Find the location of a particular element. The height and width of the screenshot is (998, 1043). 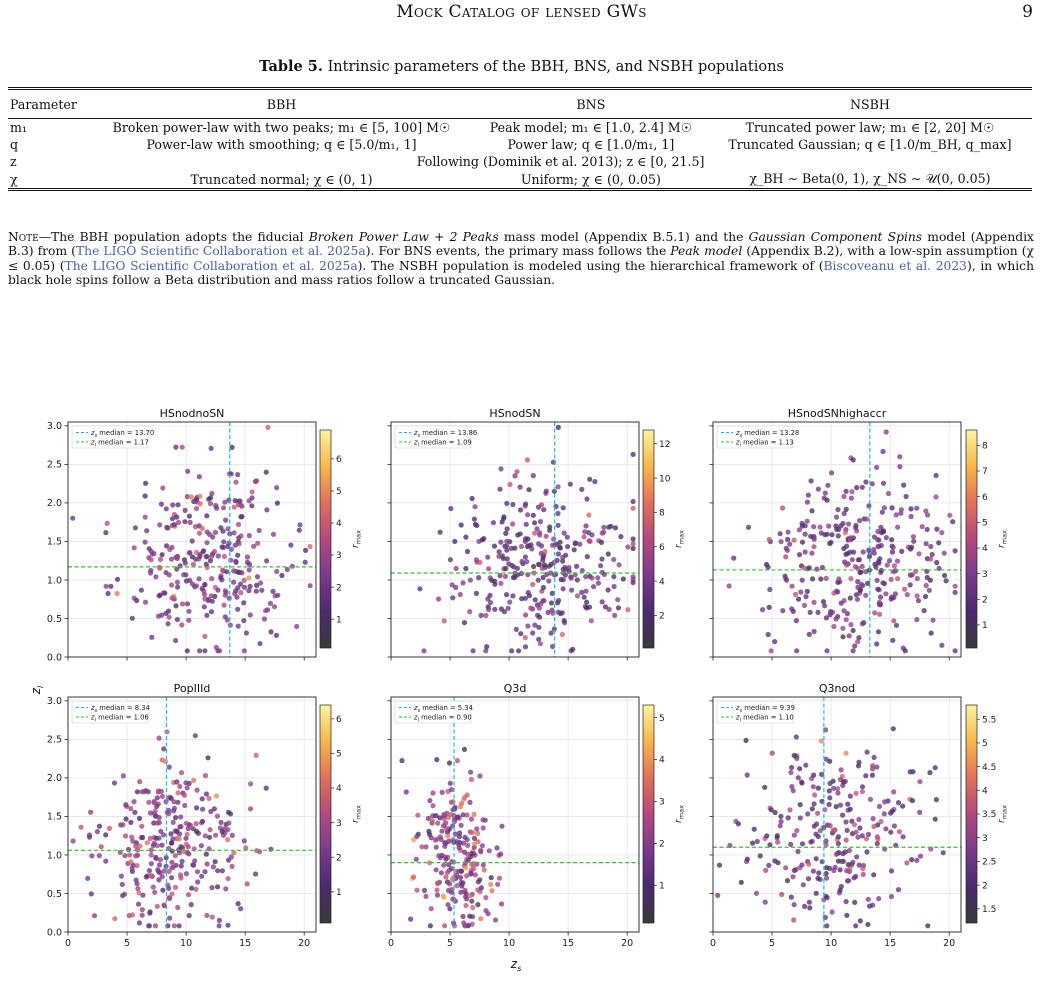

page-number: 9 is located at coordinates (1027, 12).